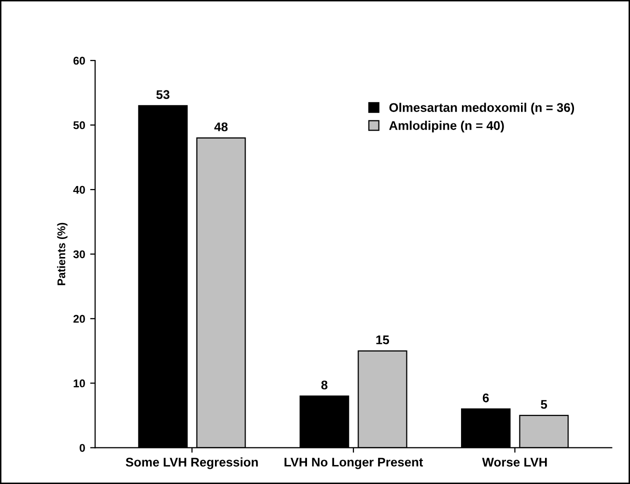  I want to click on data-label: 8, so click(324, 385).